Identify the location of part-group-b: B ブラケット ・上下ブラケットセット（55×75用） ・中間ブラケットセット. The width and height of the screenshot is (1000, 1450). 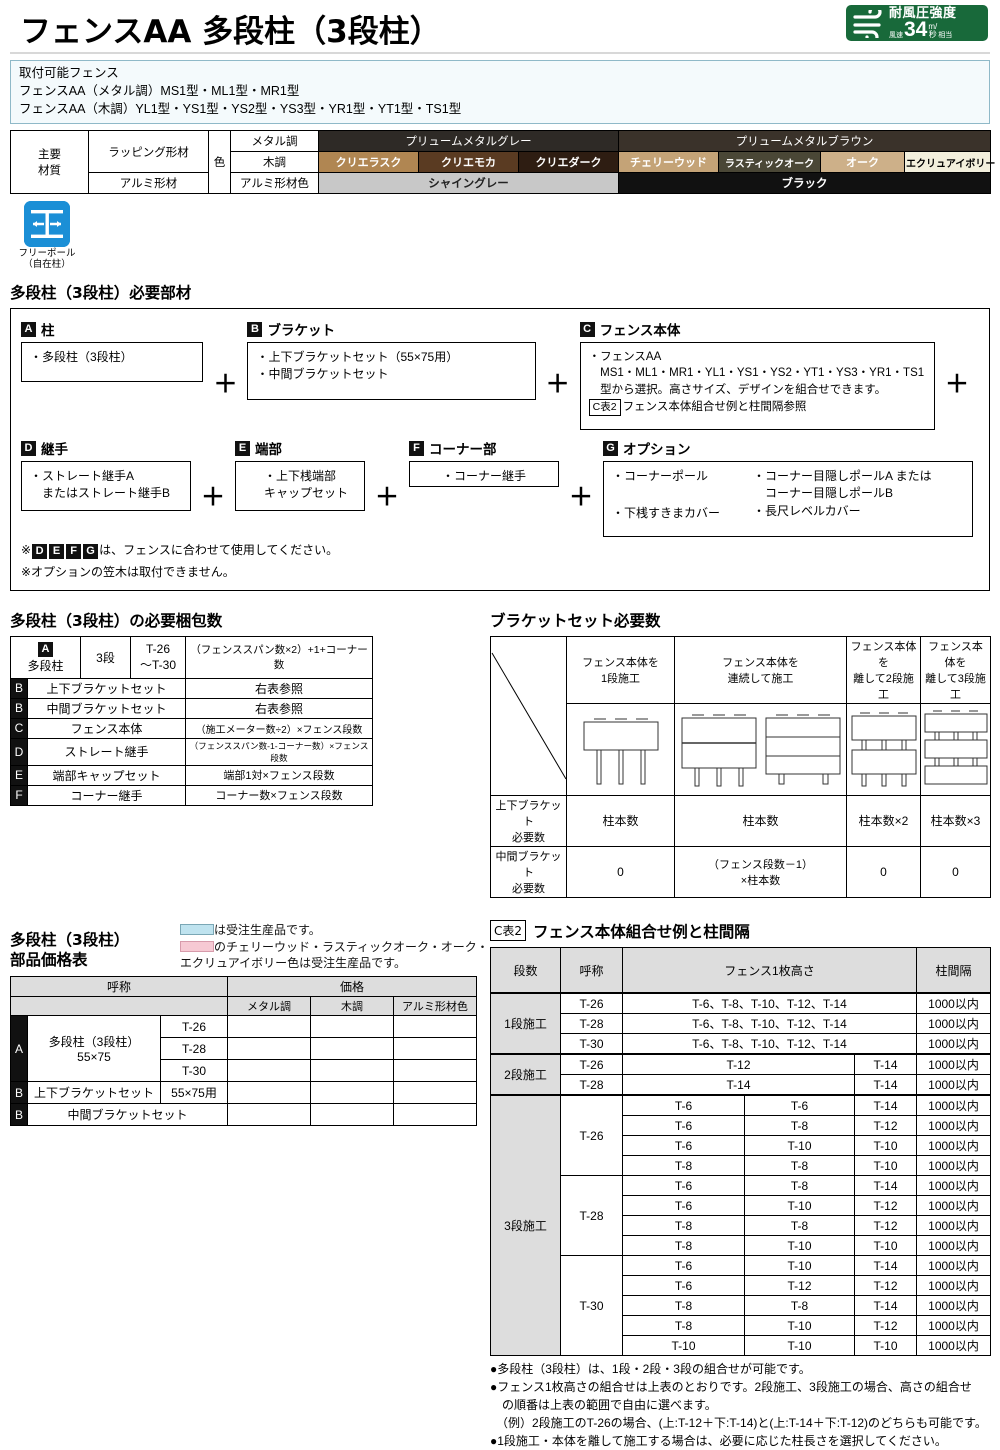
(391, 360).